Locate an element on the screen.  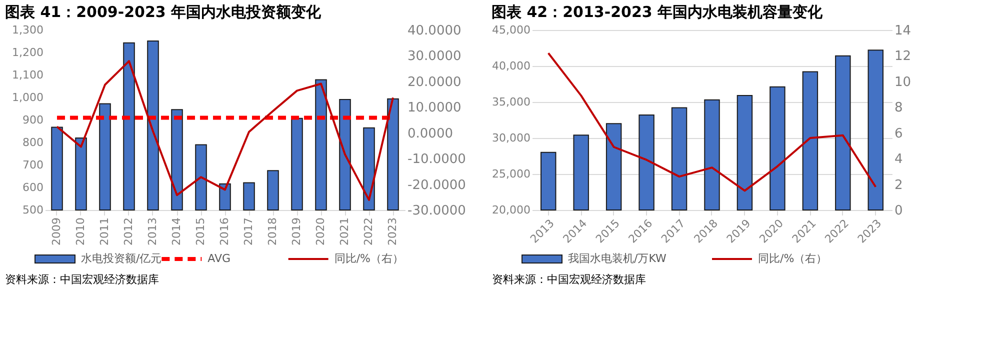
y2-tick-label: 20.0000 is located at coordinates (435, 82).